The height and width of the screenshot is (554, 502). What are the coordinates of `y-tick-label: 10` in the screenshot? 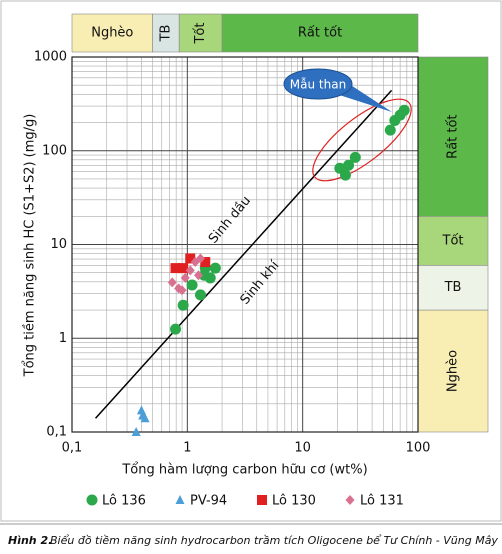 It's located at (58, 244).